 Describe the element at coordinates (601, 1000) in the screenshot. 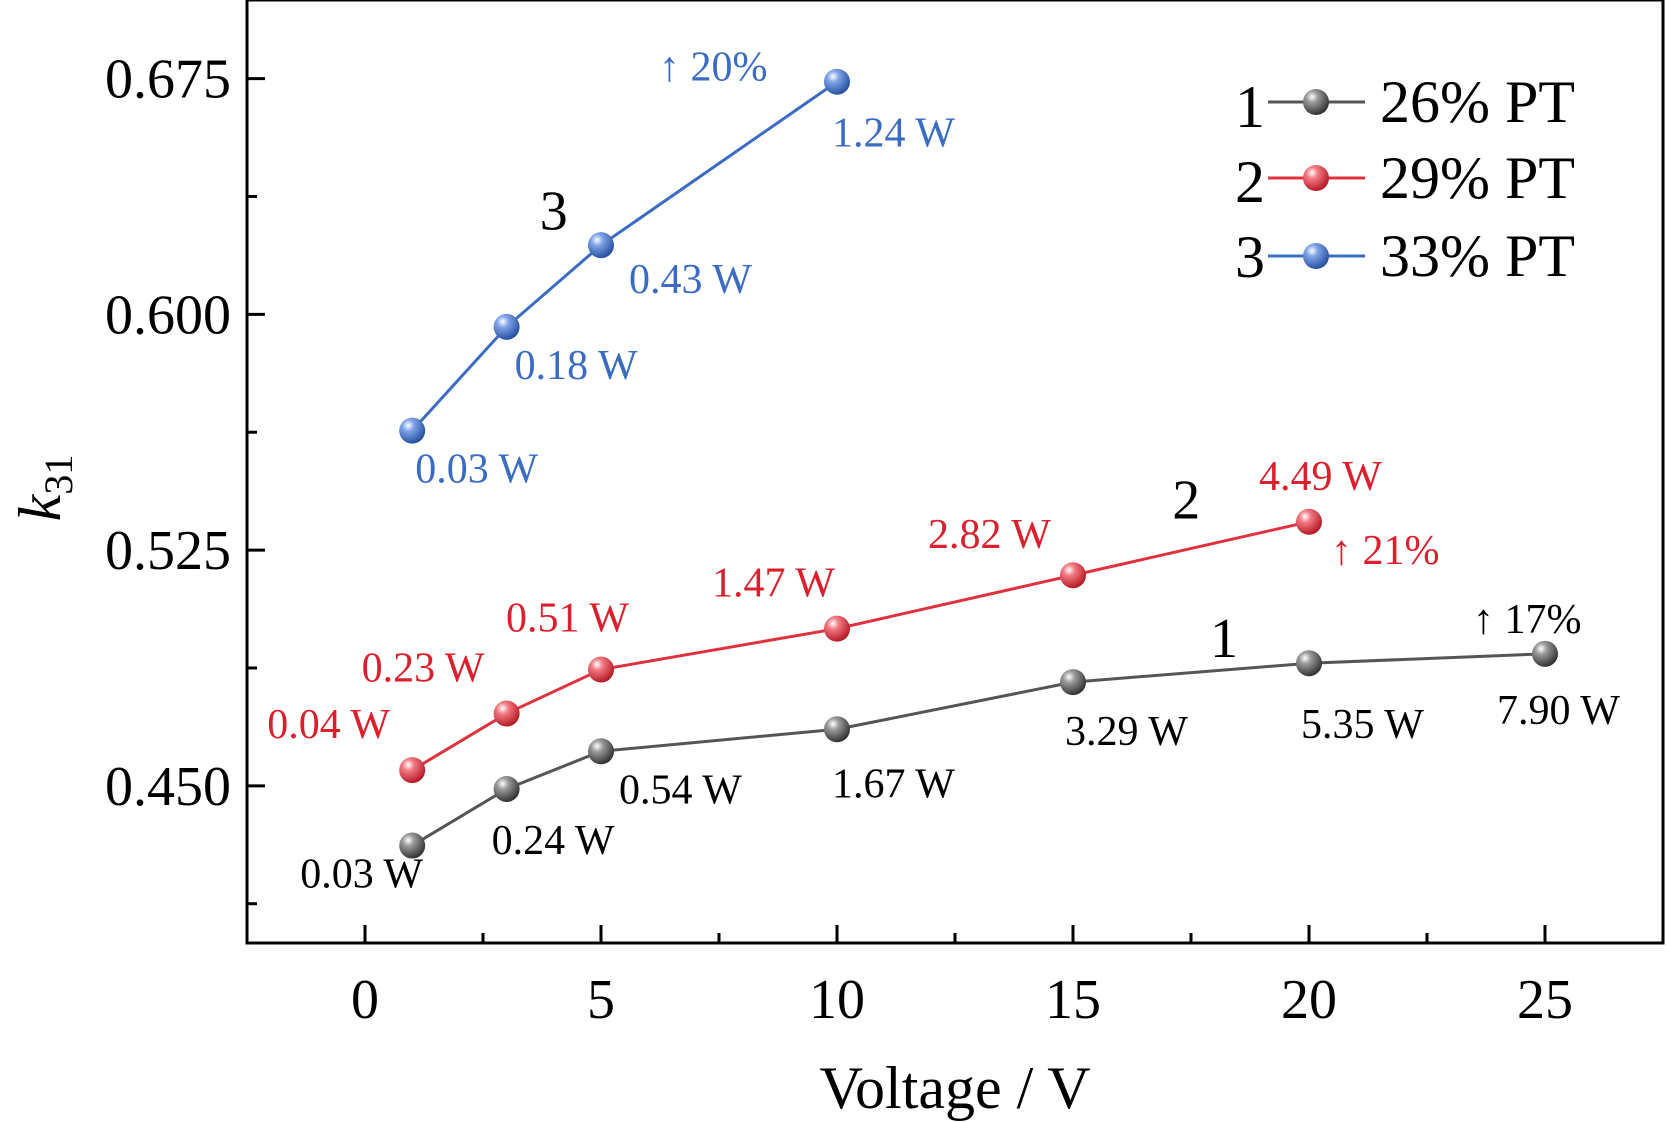

I see `x-tick-label-1: 5` at that location.